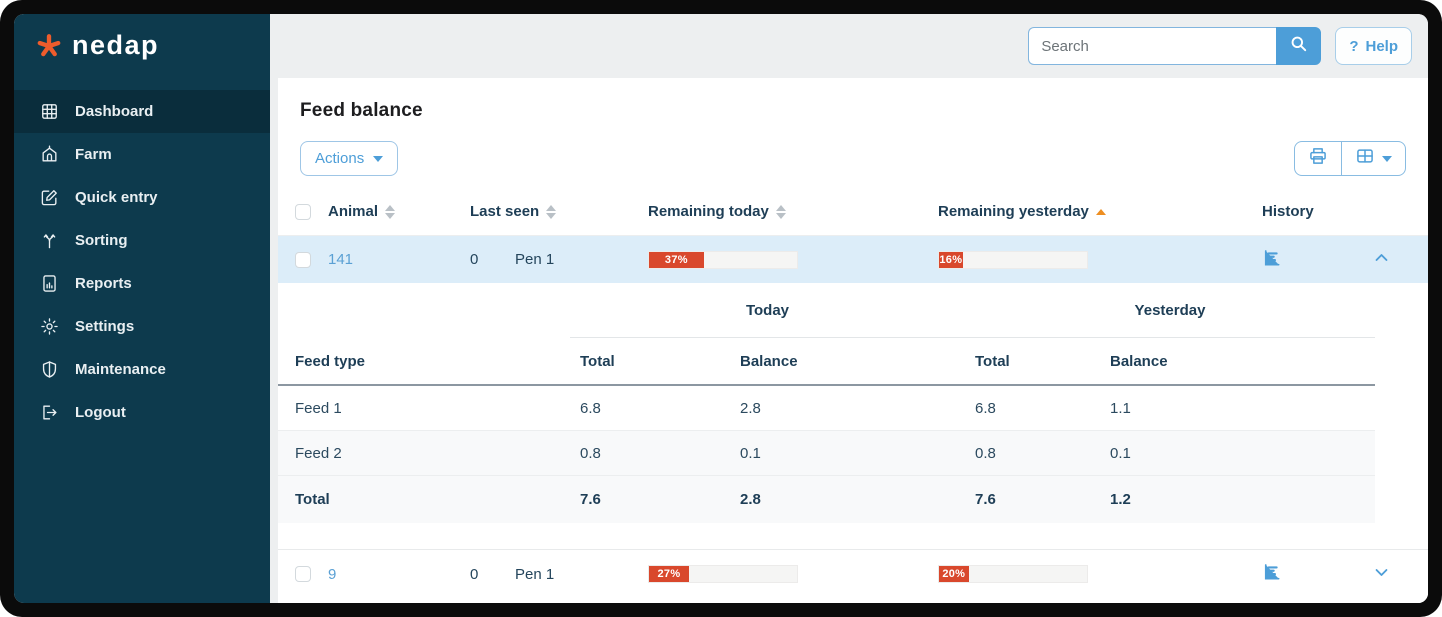 The width and height of the screenshot is (1442, 617). I want to click on chevron-up-icon, so click(1381, 259).